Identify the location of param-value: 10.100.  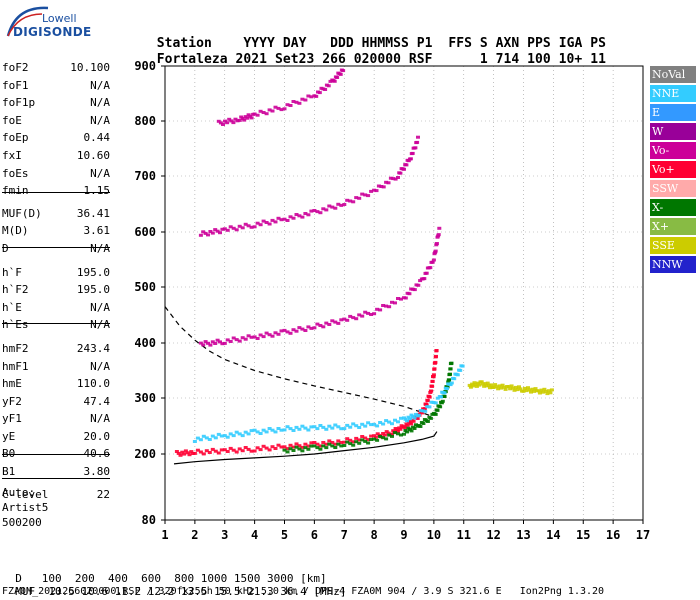
(90, 67).